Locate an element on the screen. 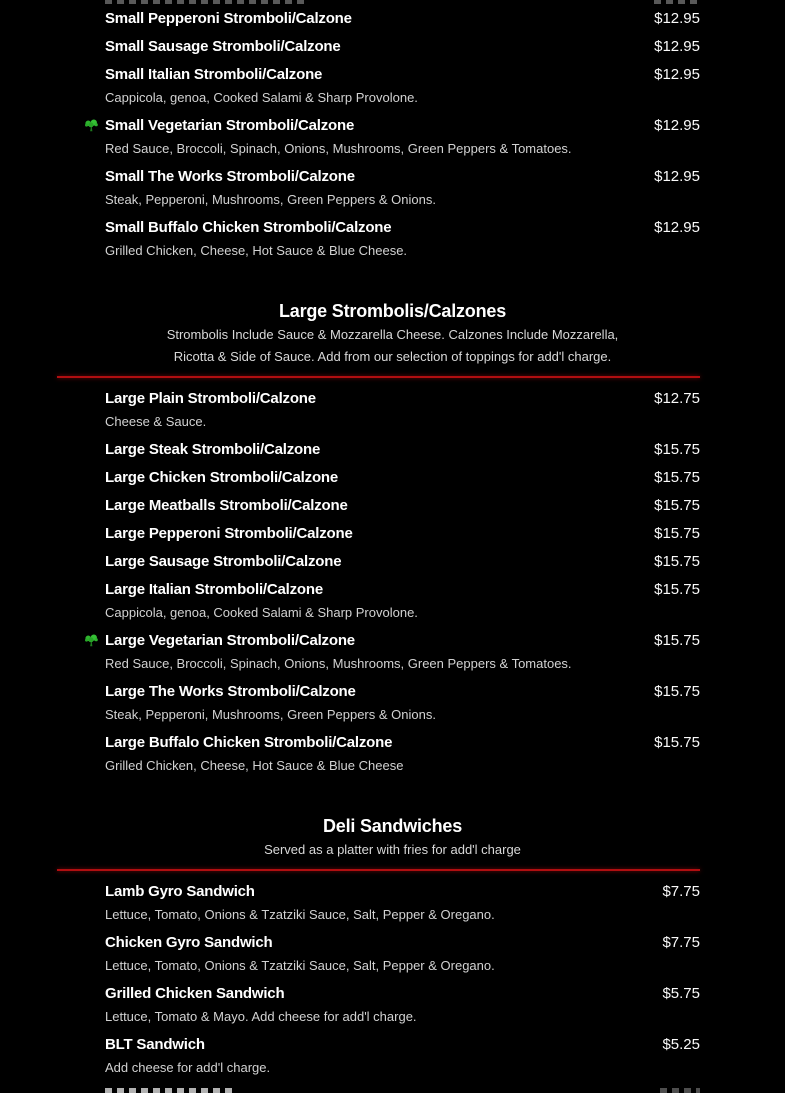 The width and height of the screenshot is (785, 1093). section-title: Large Strombolis/Calzones is located at coordinates (392, 311).